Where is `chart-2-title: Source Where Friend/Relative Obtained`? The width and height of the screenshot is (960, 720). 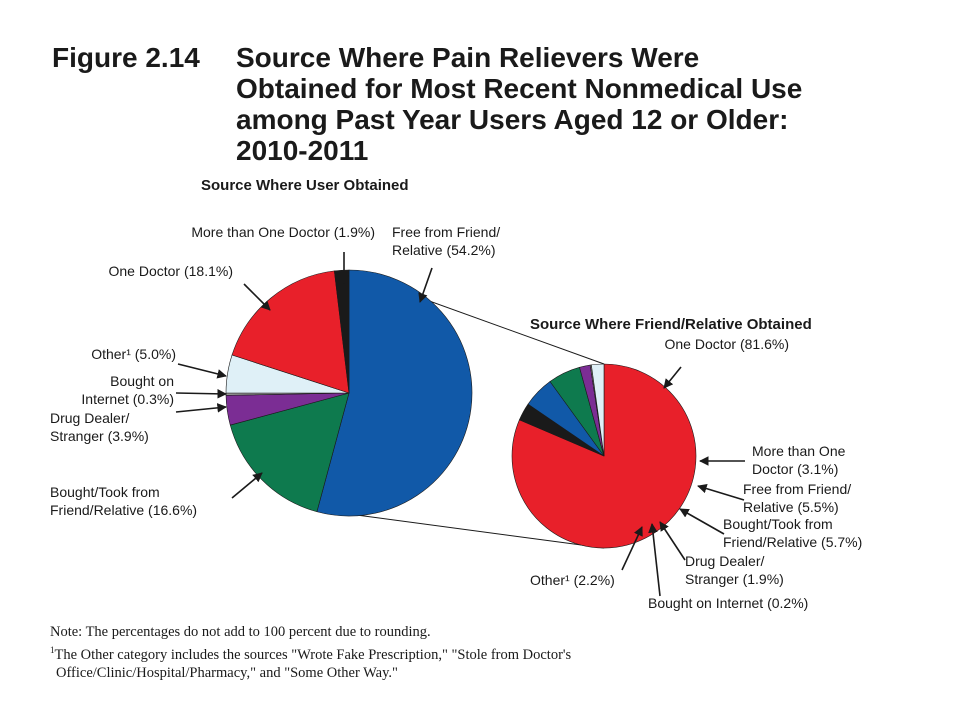
chart-2-title: Source Where Friend/Relative Obtained is located at coordinates (671, 324).